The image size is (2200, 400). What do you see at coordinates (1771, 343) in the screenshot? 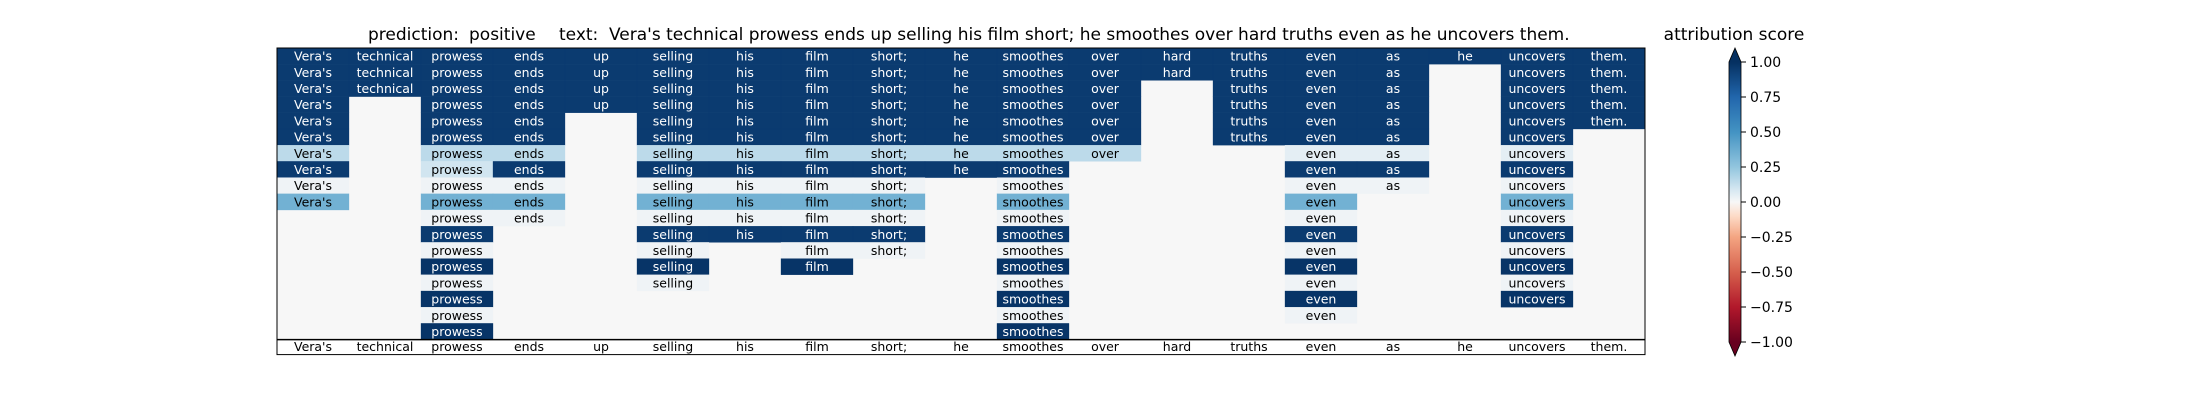
I see `colorbar-tick-label: −1.00` at bounding box center [1771, 343].